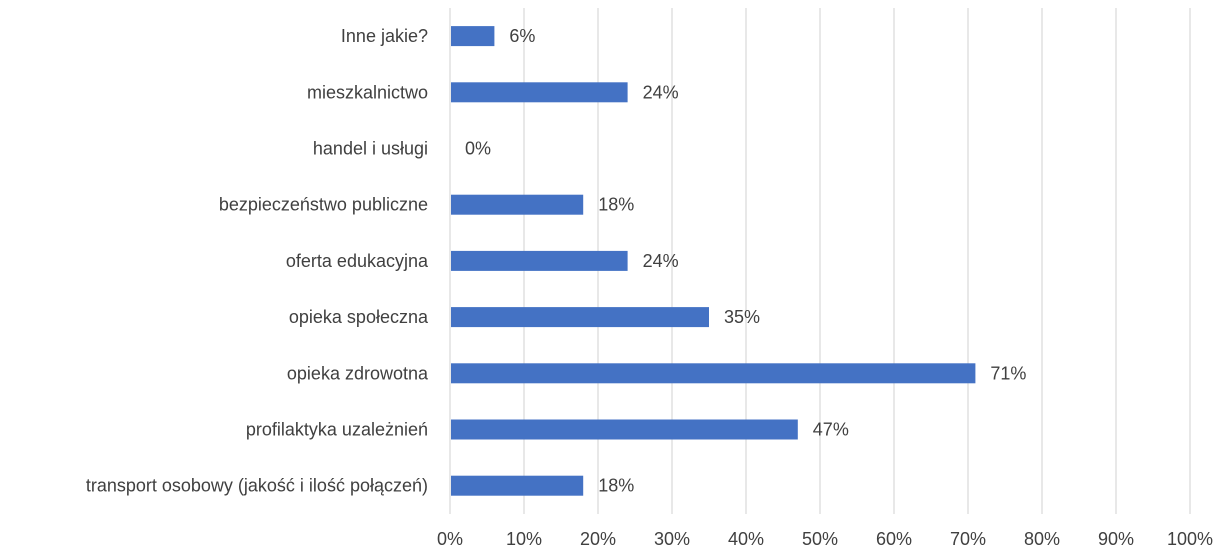 Image resolution: width=1227 pixels, height=559 pixels. I want to click on category-label: oferta edukacyjna, so click(357, 261).